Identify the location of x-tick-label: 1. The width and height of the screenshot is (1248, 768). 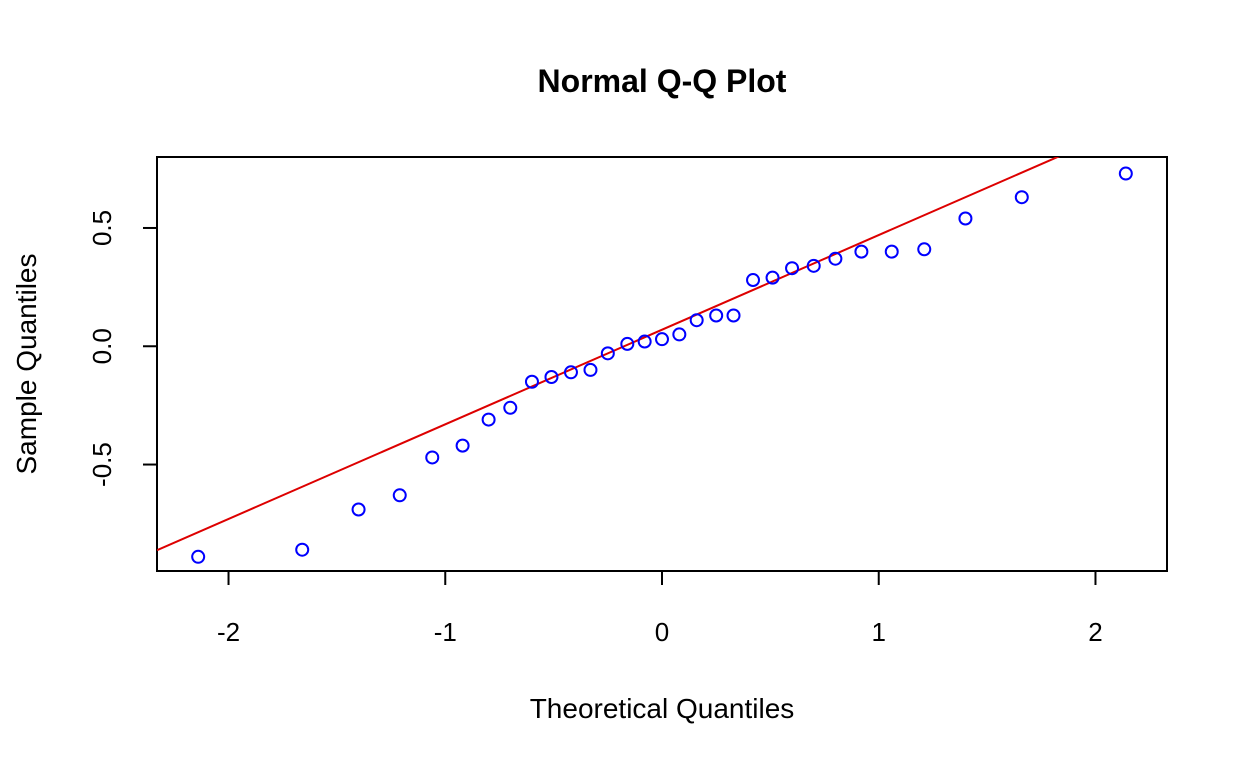
(879, 632).